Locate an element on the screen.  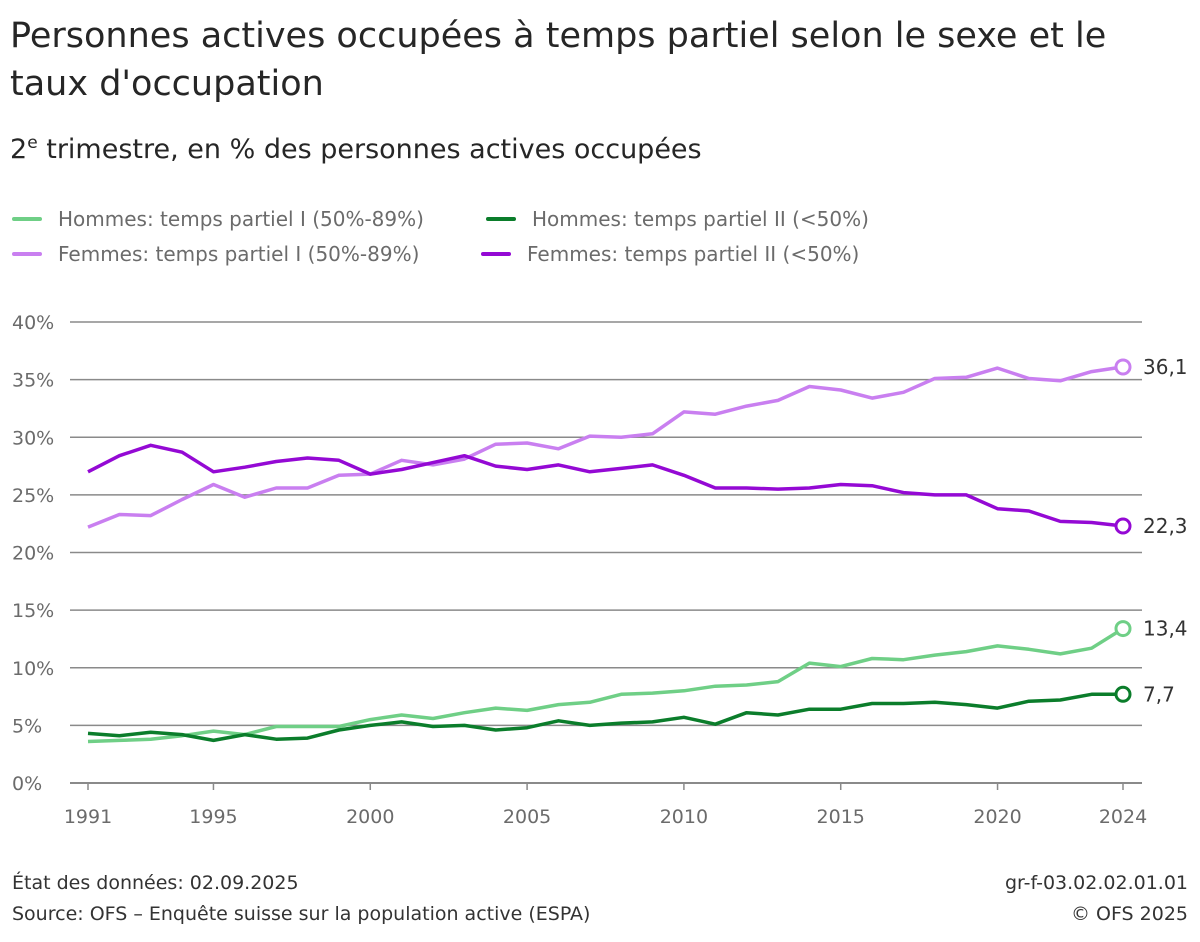
y-tick-label: 0% is located at coordinates (27, 784).